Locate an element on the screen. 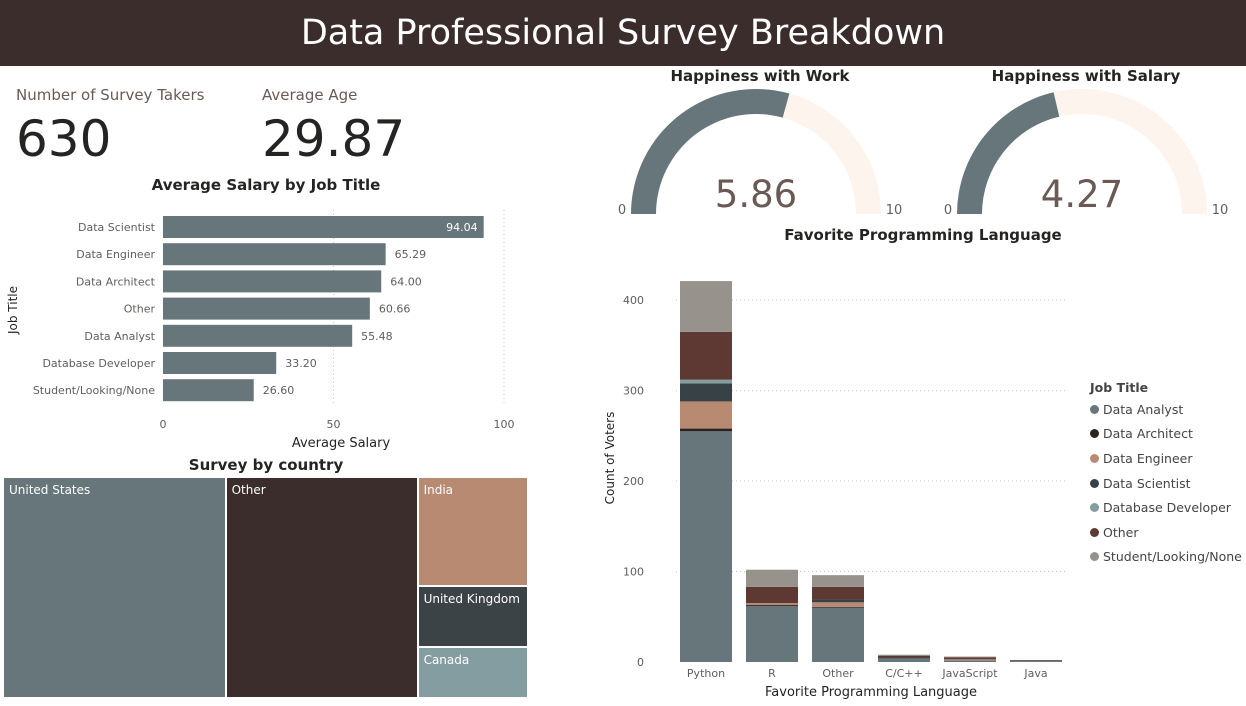 This screenshot has height=706, width=1246. gauge-min-label: 0 is located at coordinates (622, 210).